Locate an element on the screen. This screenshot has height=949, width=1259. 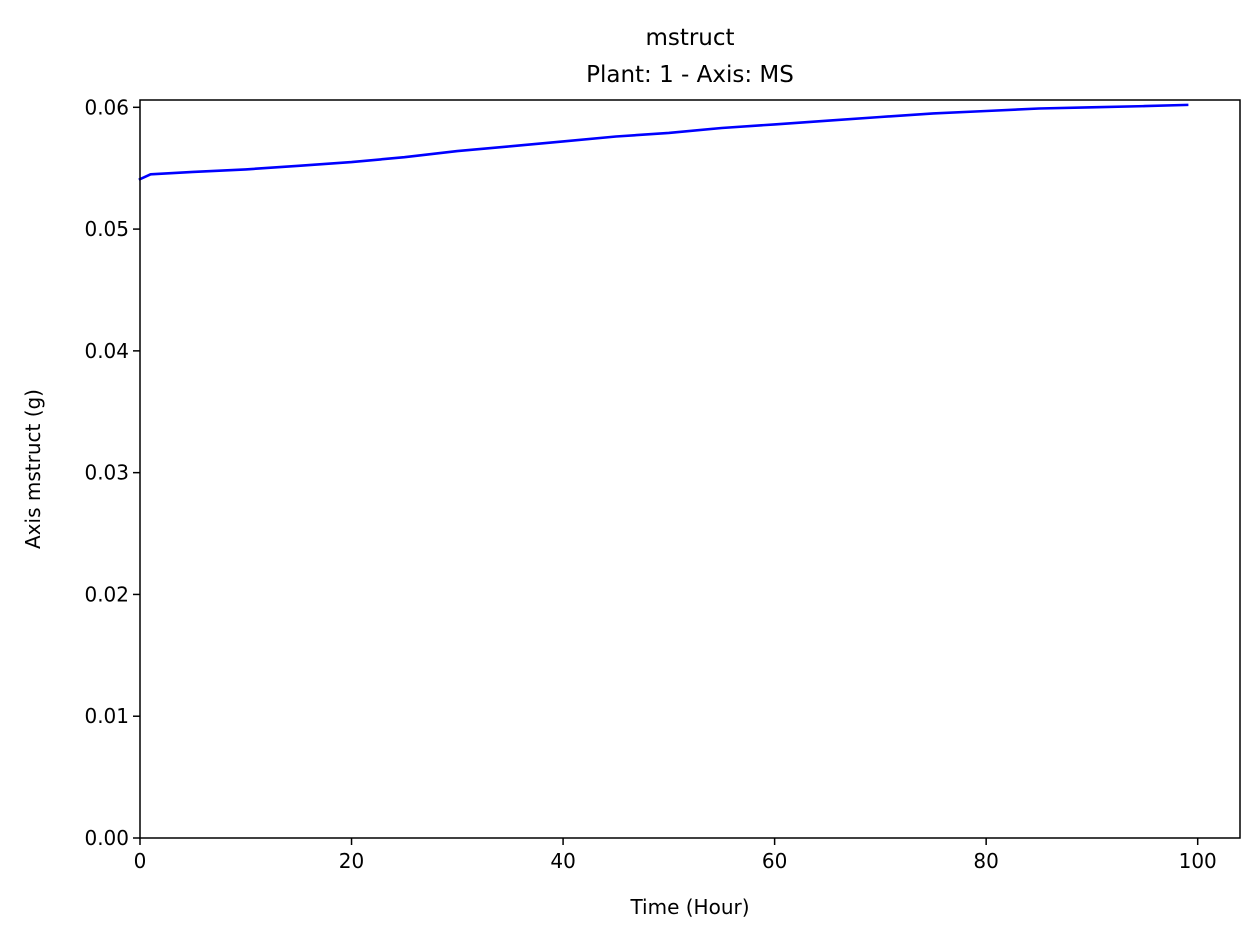
y-tick-label: 0.00 is located at coordinates (106, 838).